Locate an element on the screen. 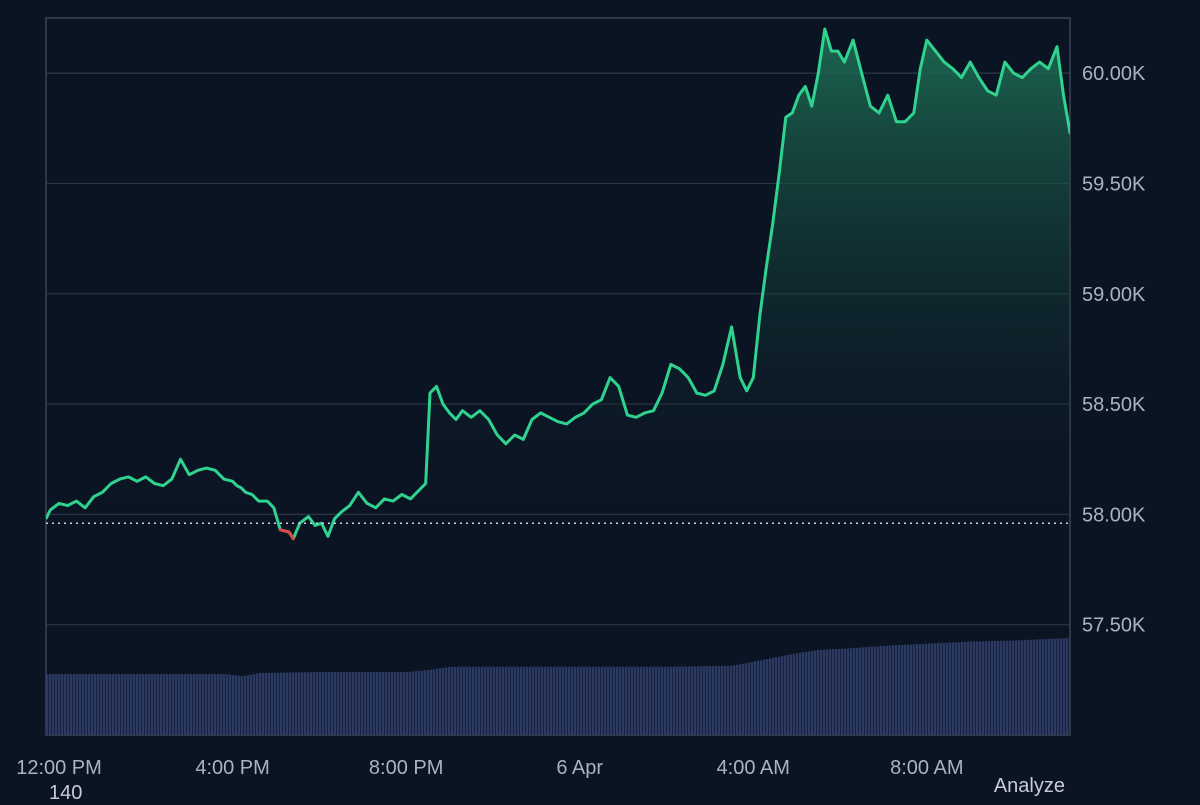 The image size is (1200, 805). x-tick-label-4: 4:00 AM is located at coordinates (753, 768).